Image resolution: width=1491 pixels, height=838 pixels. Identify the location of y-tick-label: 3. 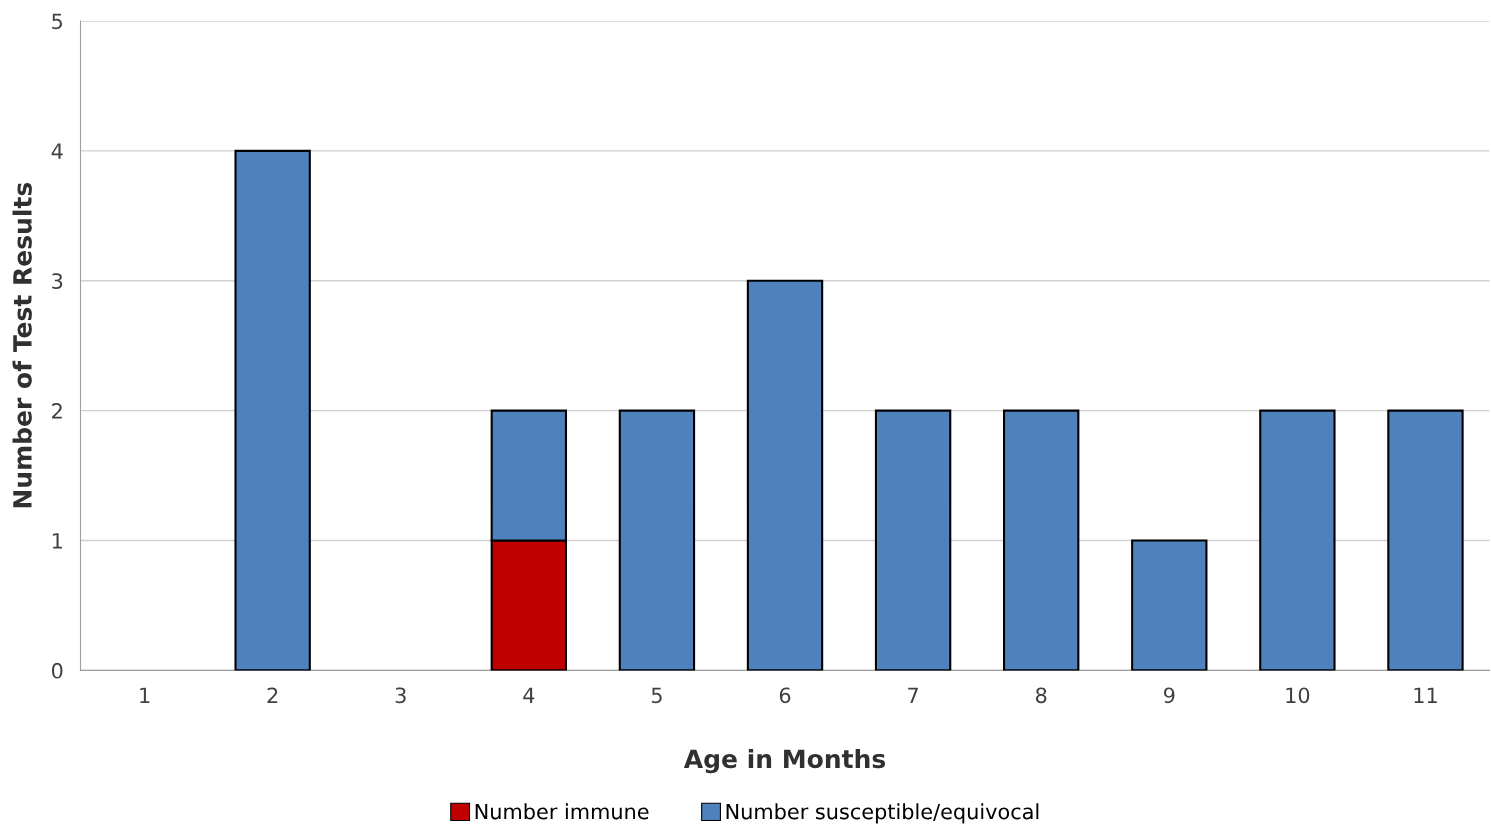
(57, 281).